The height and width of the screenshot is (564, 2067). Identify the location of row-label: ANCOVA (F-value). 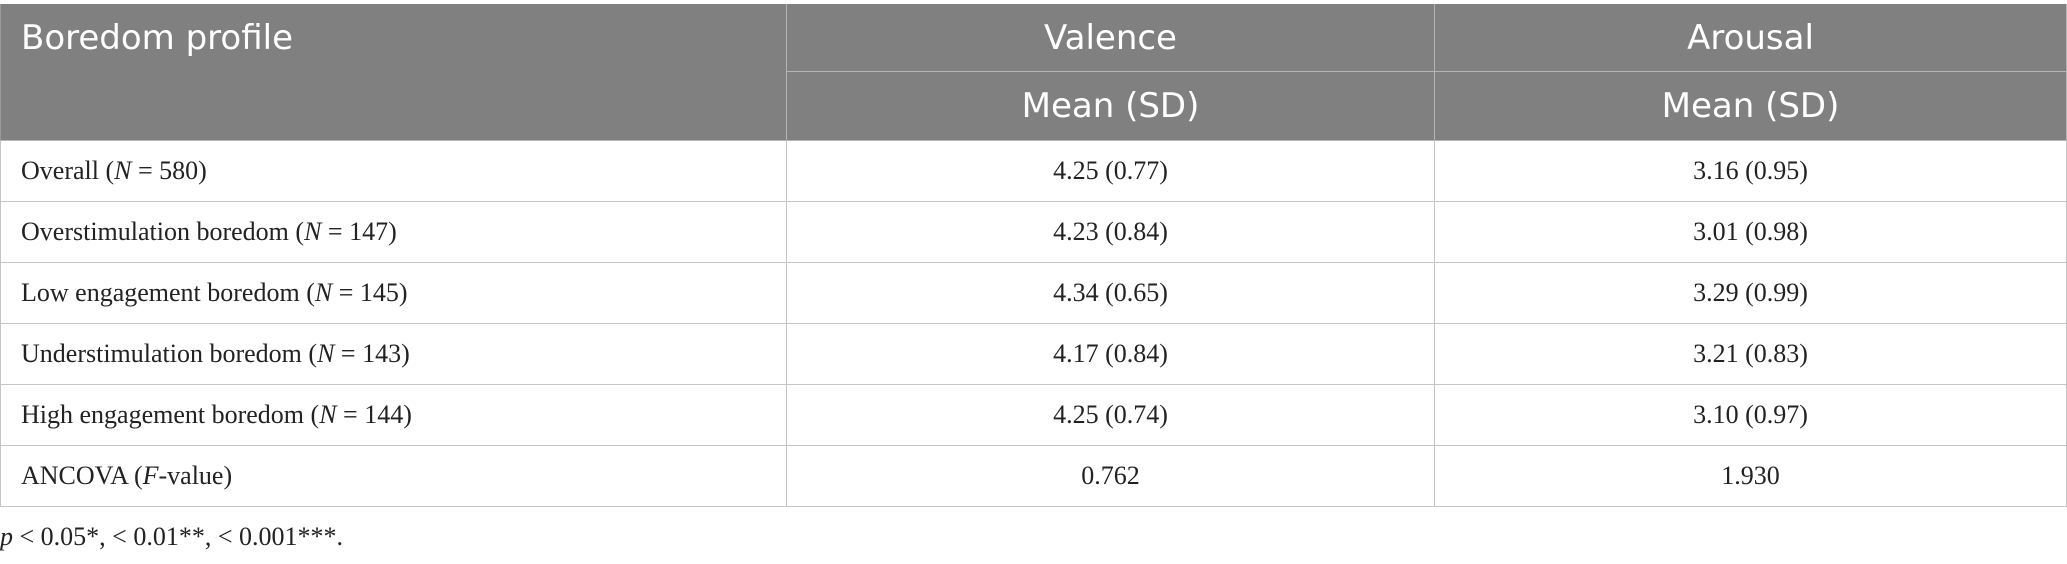
(393, 476).